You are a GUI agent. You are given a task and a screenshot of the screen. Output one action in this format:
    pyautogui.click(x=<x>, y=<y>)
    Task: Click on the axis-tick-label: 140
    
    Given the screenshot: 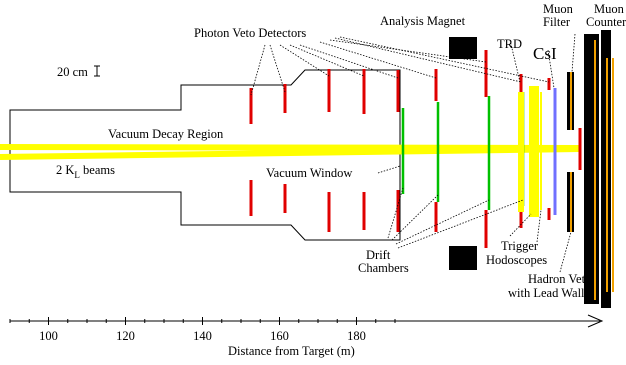 What is the action you would take?
    pyautogui.click(x=202, y=336)
    